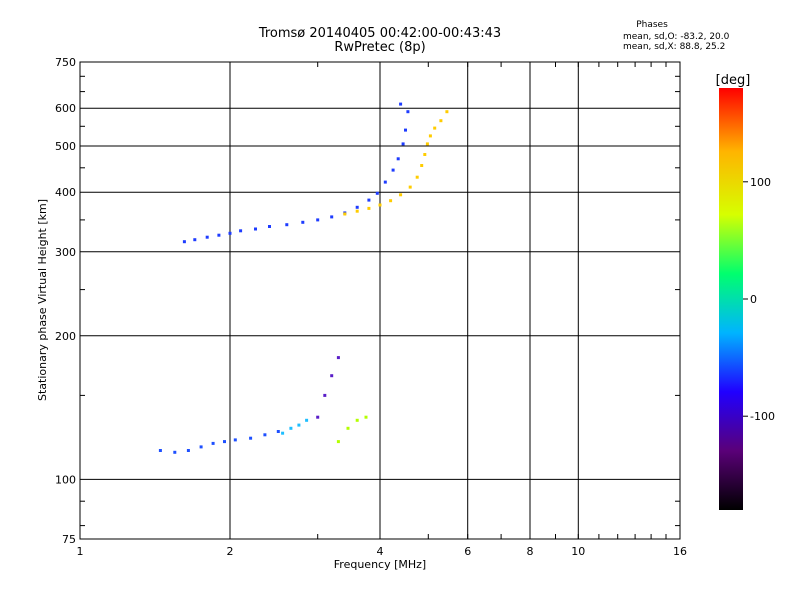  What do you see at coordinates (467, 551) in the screenshot?
I see `x-tick-label: 6` at bounding box center [467, 551].